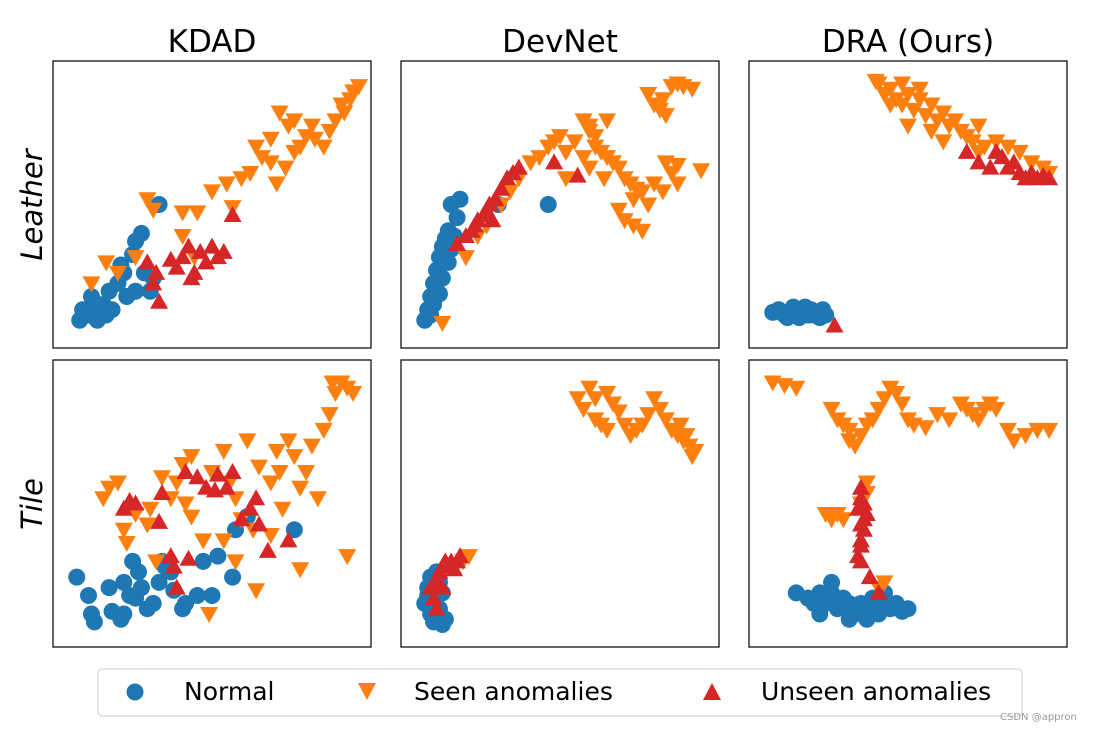 Image resolution: width=1093 pixels, height=731 pixels. Describe the element at coordinates (908, 42) in the screenshot. I see `column-title-dra: DRA (Ours)` at that location.